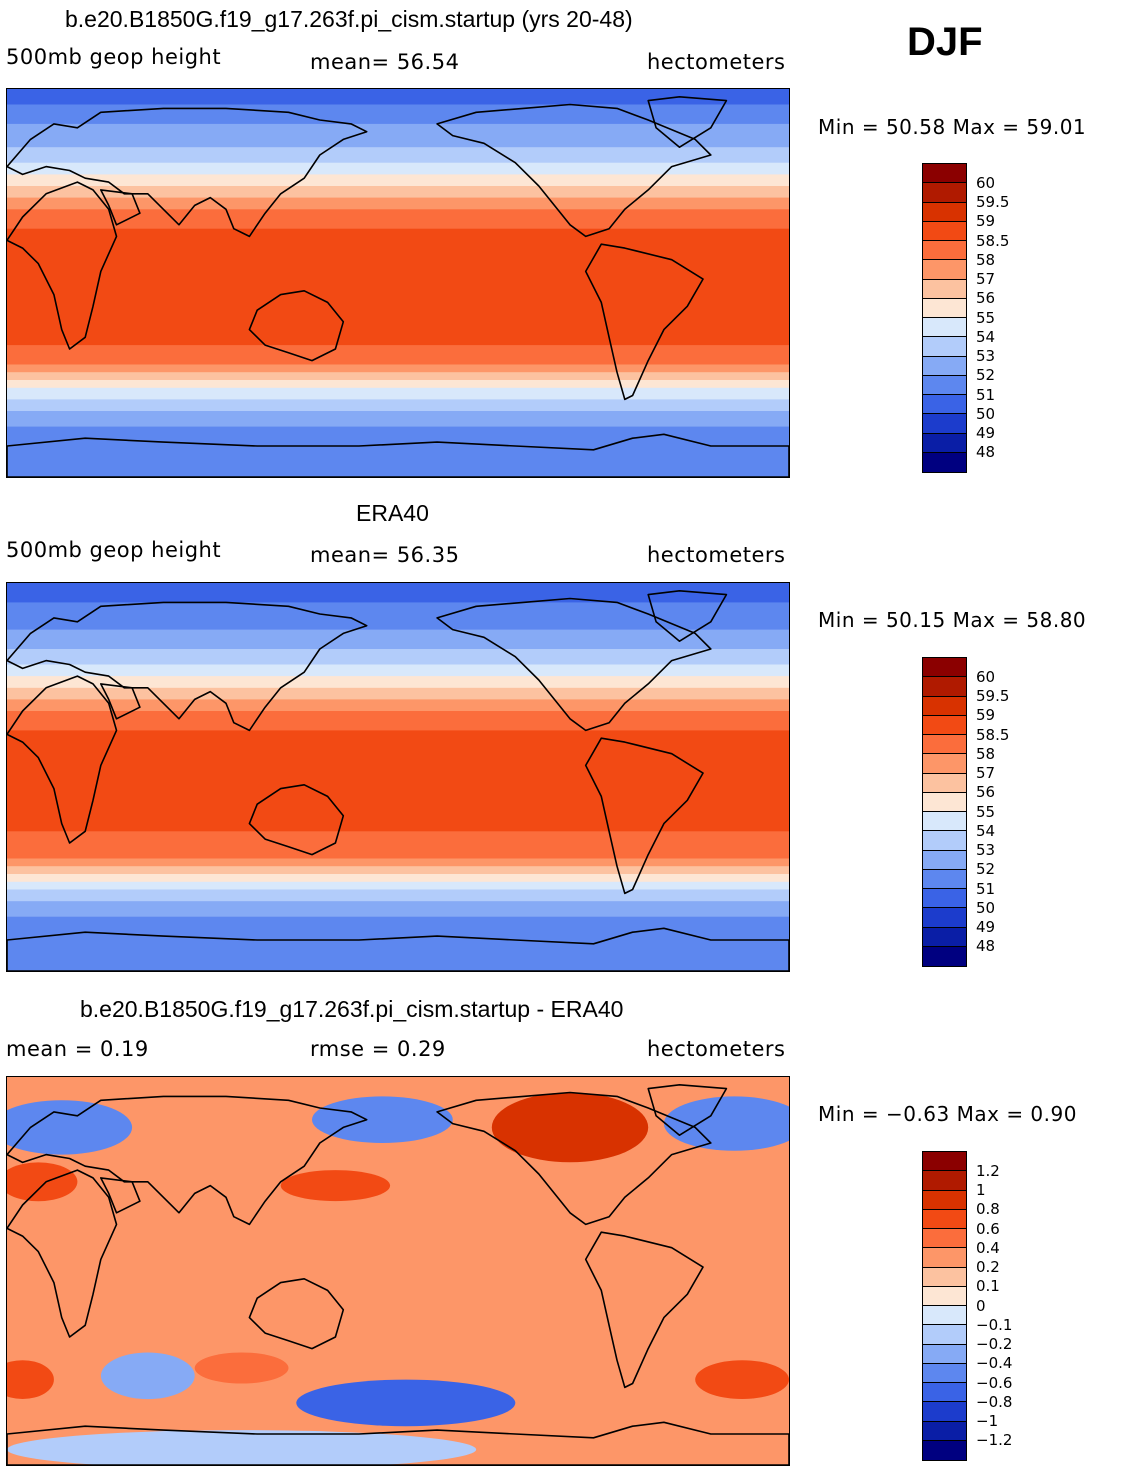 The height and width of the screenshot is (1474, 1128). What do you see at coordinates (988, 1228) in the screenshot?
I see `colorbar-tick-label: 0.6` at bounding box center [988, 1228].